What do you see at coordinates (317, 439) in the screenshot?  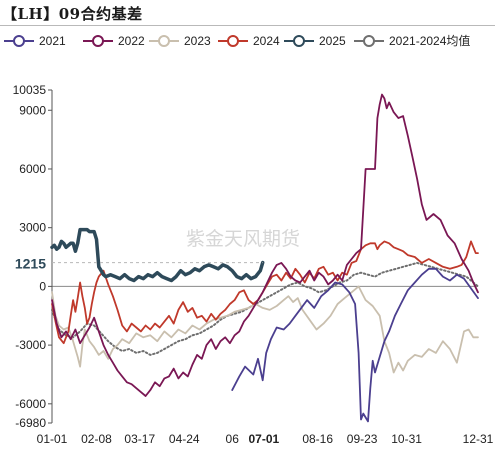 I see `x-tick-label: 08-16` at bounding box center [317, 439].